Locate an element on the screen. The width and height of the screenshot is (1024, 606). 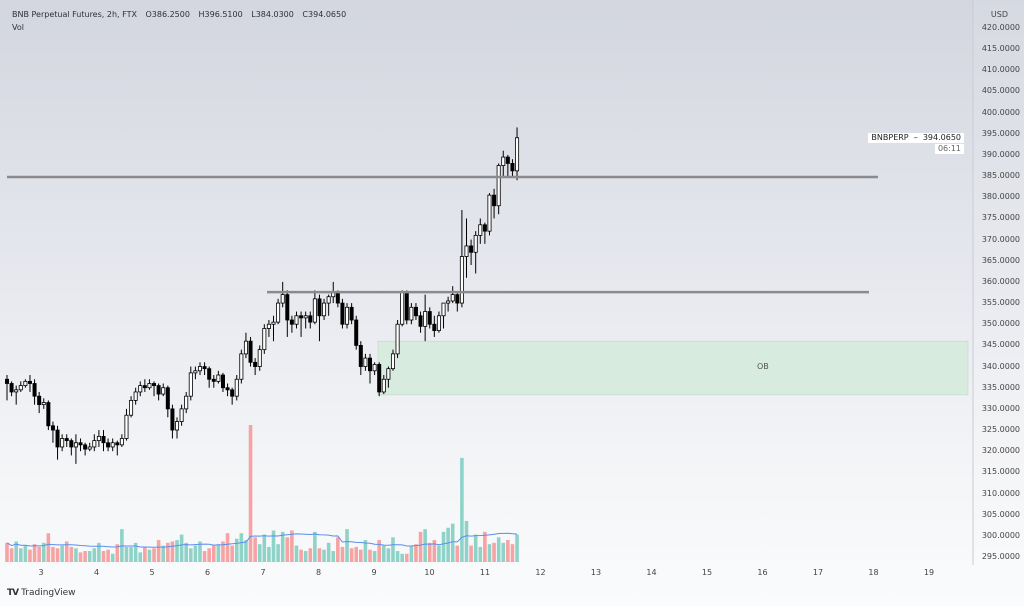
time-tick-label: 13 is located at coordinates (596, 572).